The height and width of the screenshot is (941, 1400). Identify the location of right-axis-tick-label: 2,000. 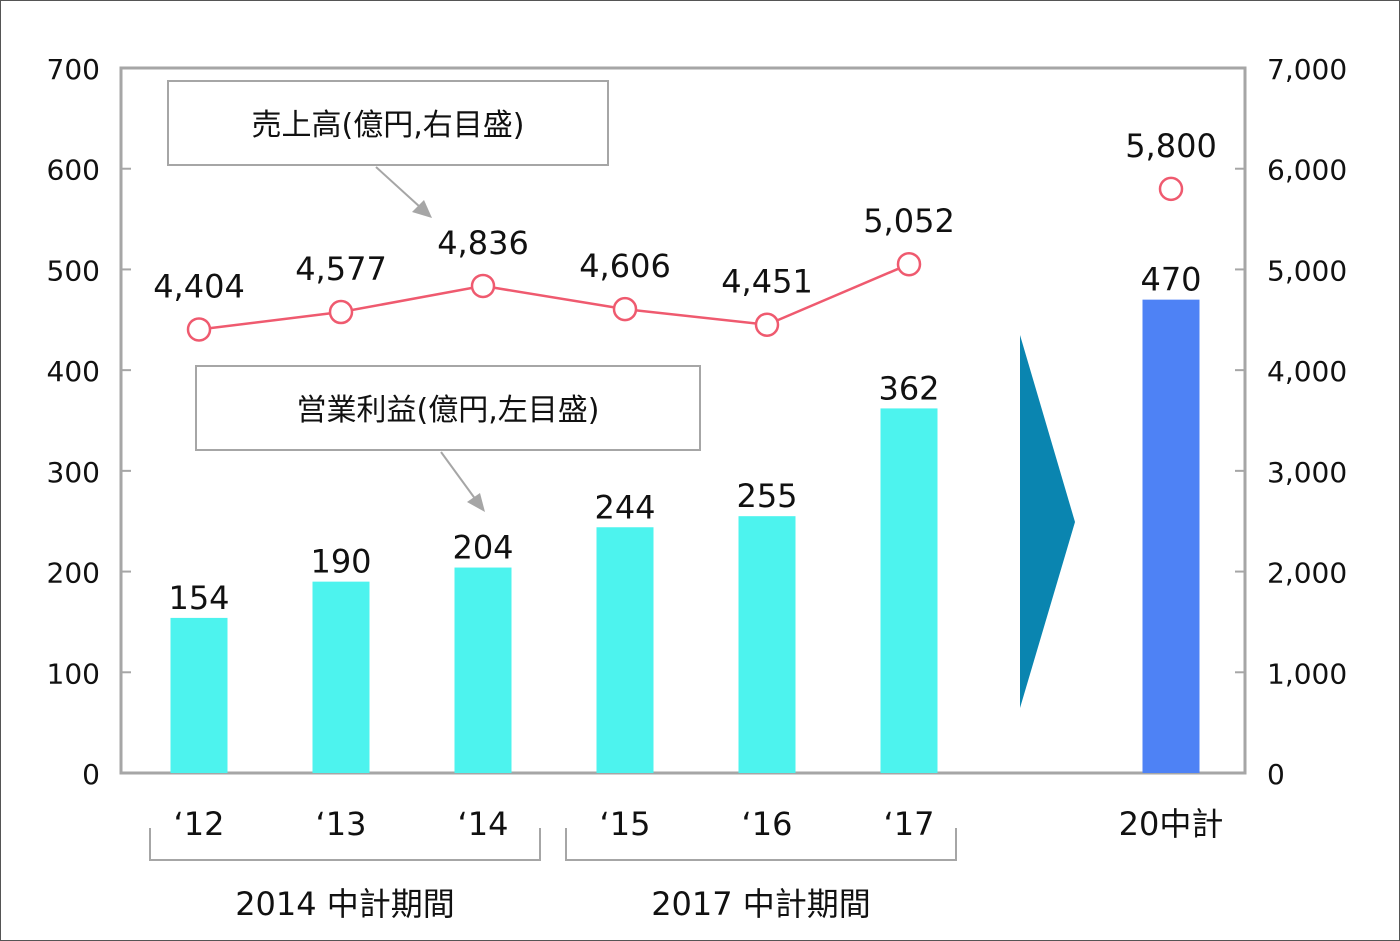
(1307, 573).